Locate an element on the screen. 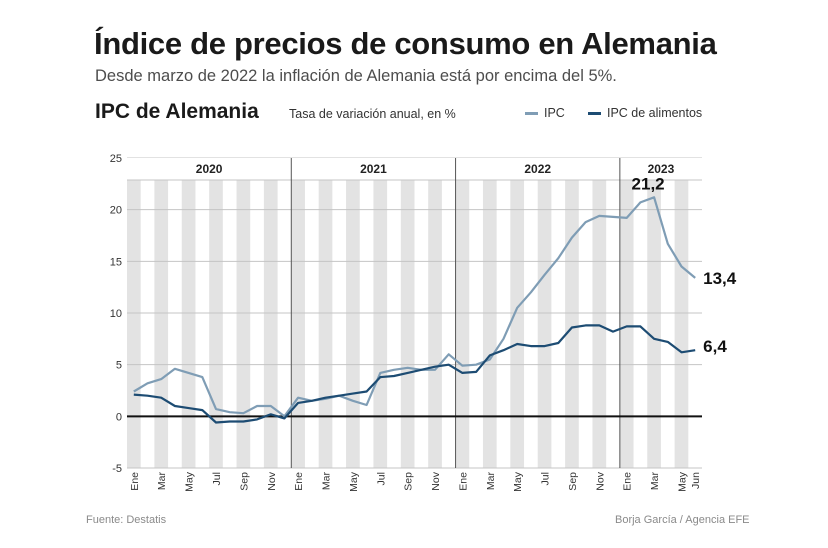 The height and width of the screenshot is (548, 828). series-line-food is located at coordinates (414, 374).